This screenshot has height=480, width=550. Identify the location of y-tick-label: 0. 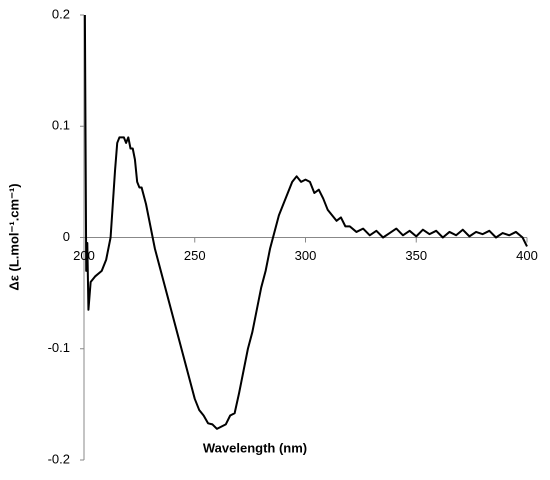
(66, 236).